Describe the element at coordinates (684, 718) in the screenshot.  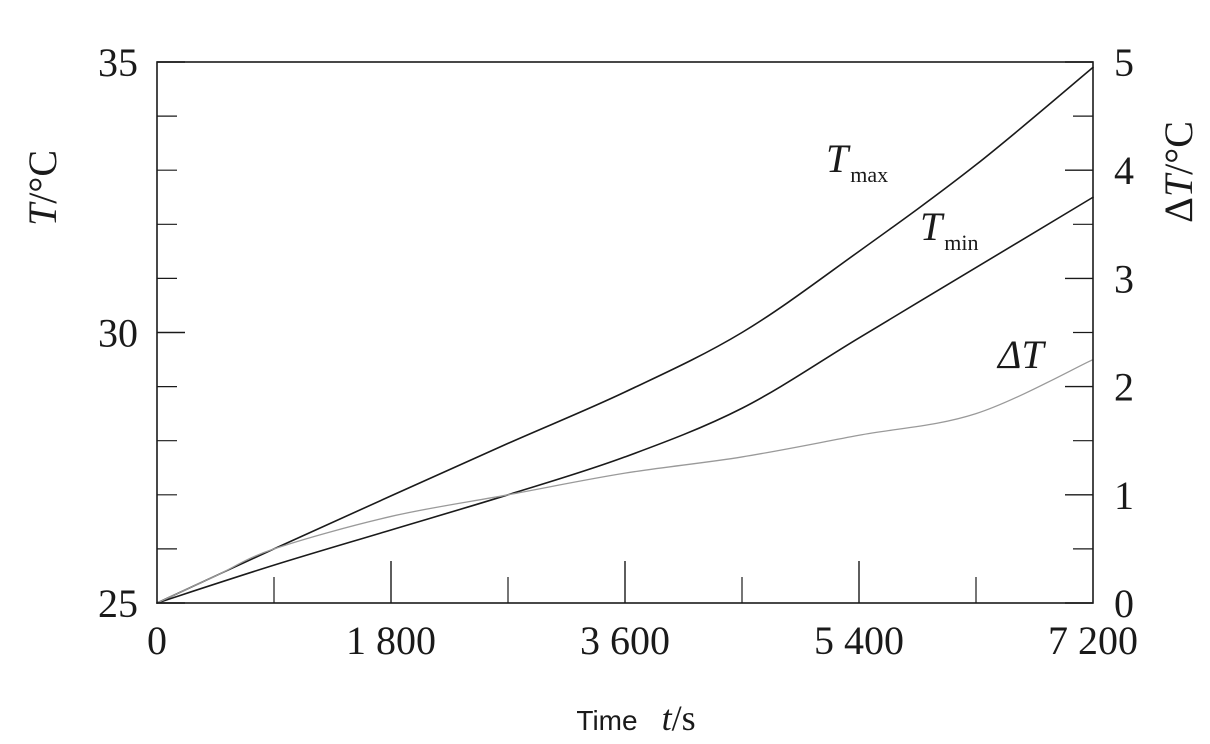
I see `x-axis-unit: /s` at that location.